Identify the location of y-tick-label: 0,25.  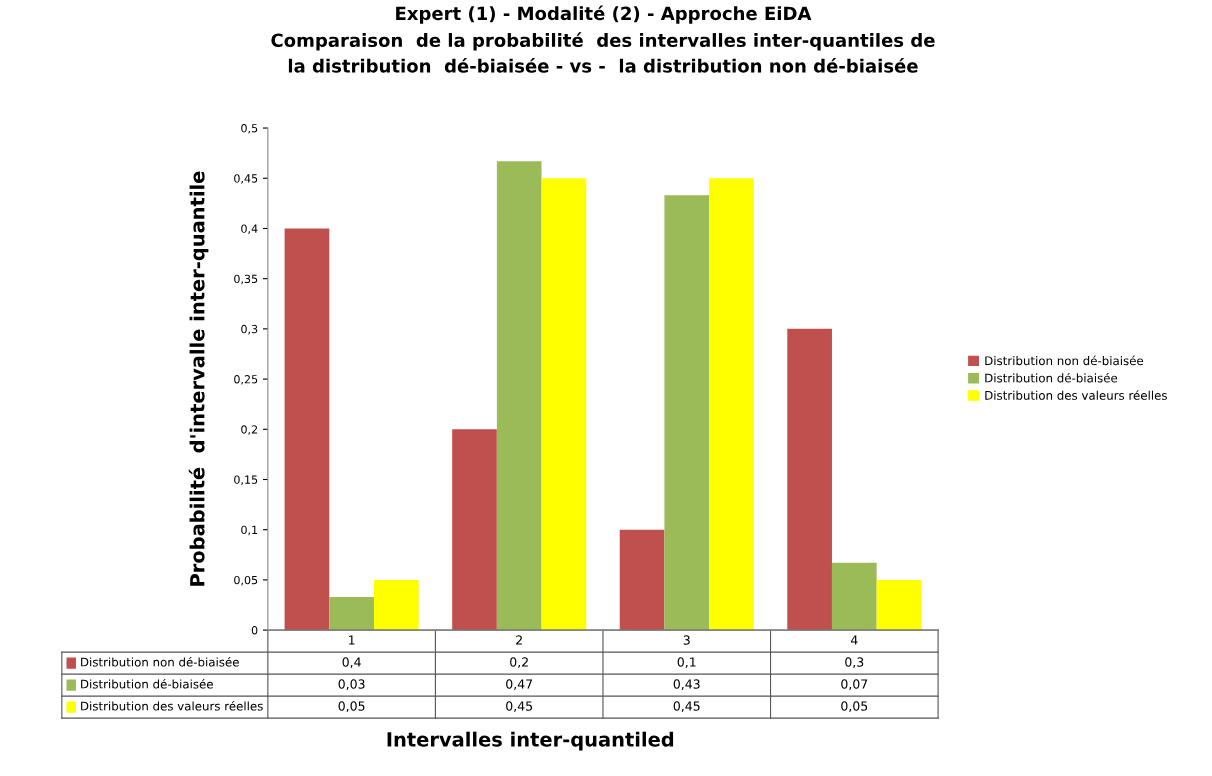
(246, 380).